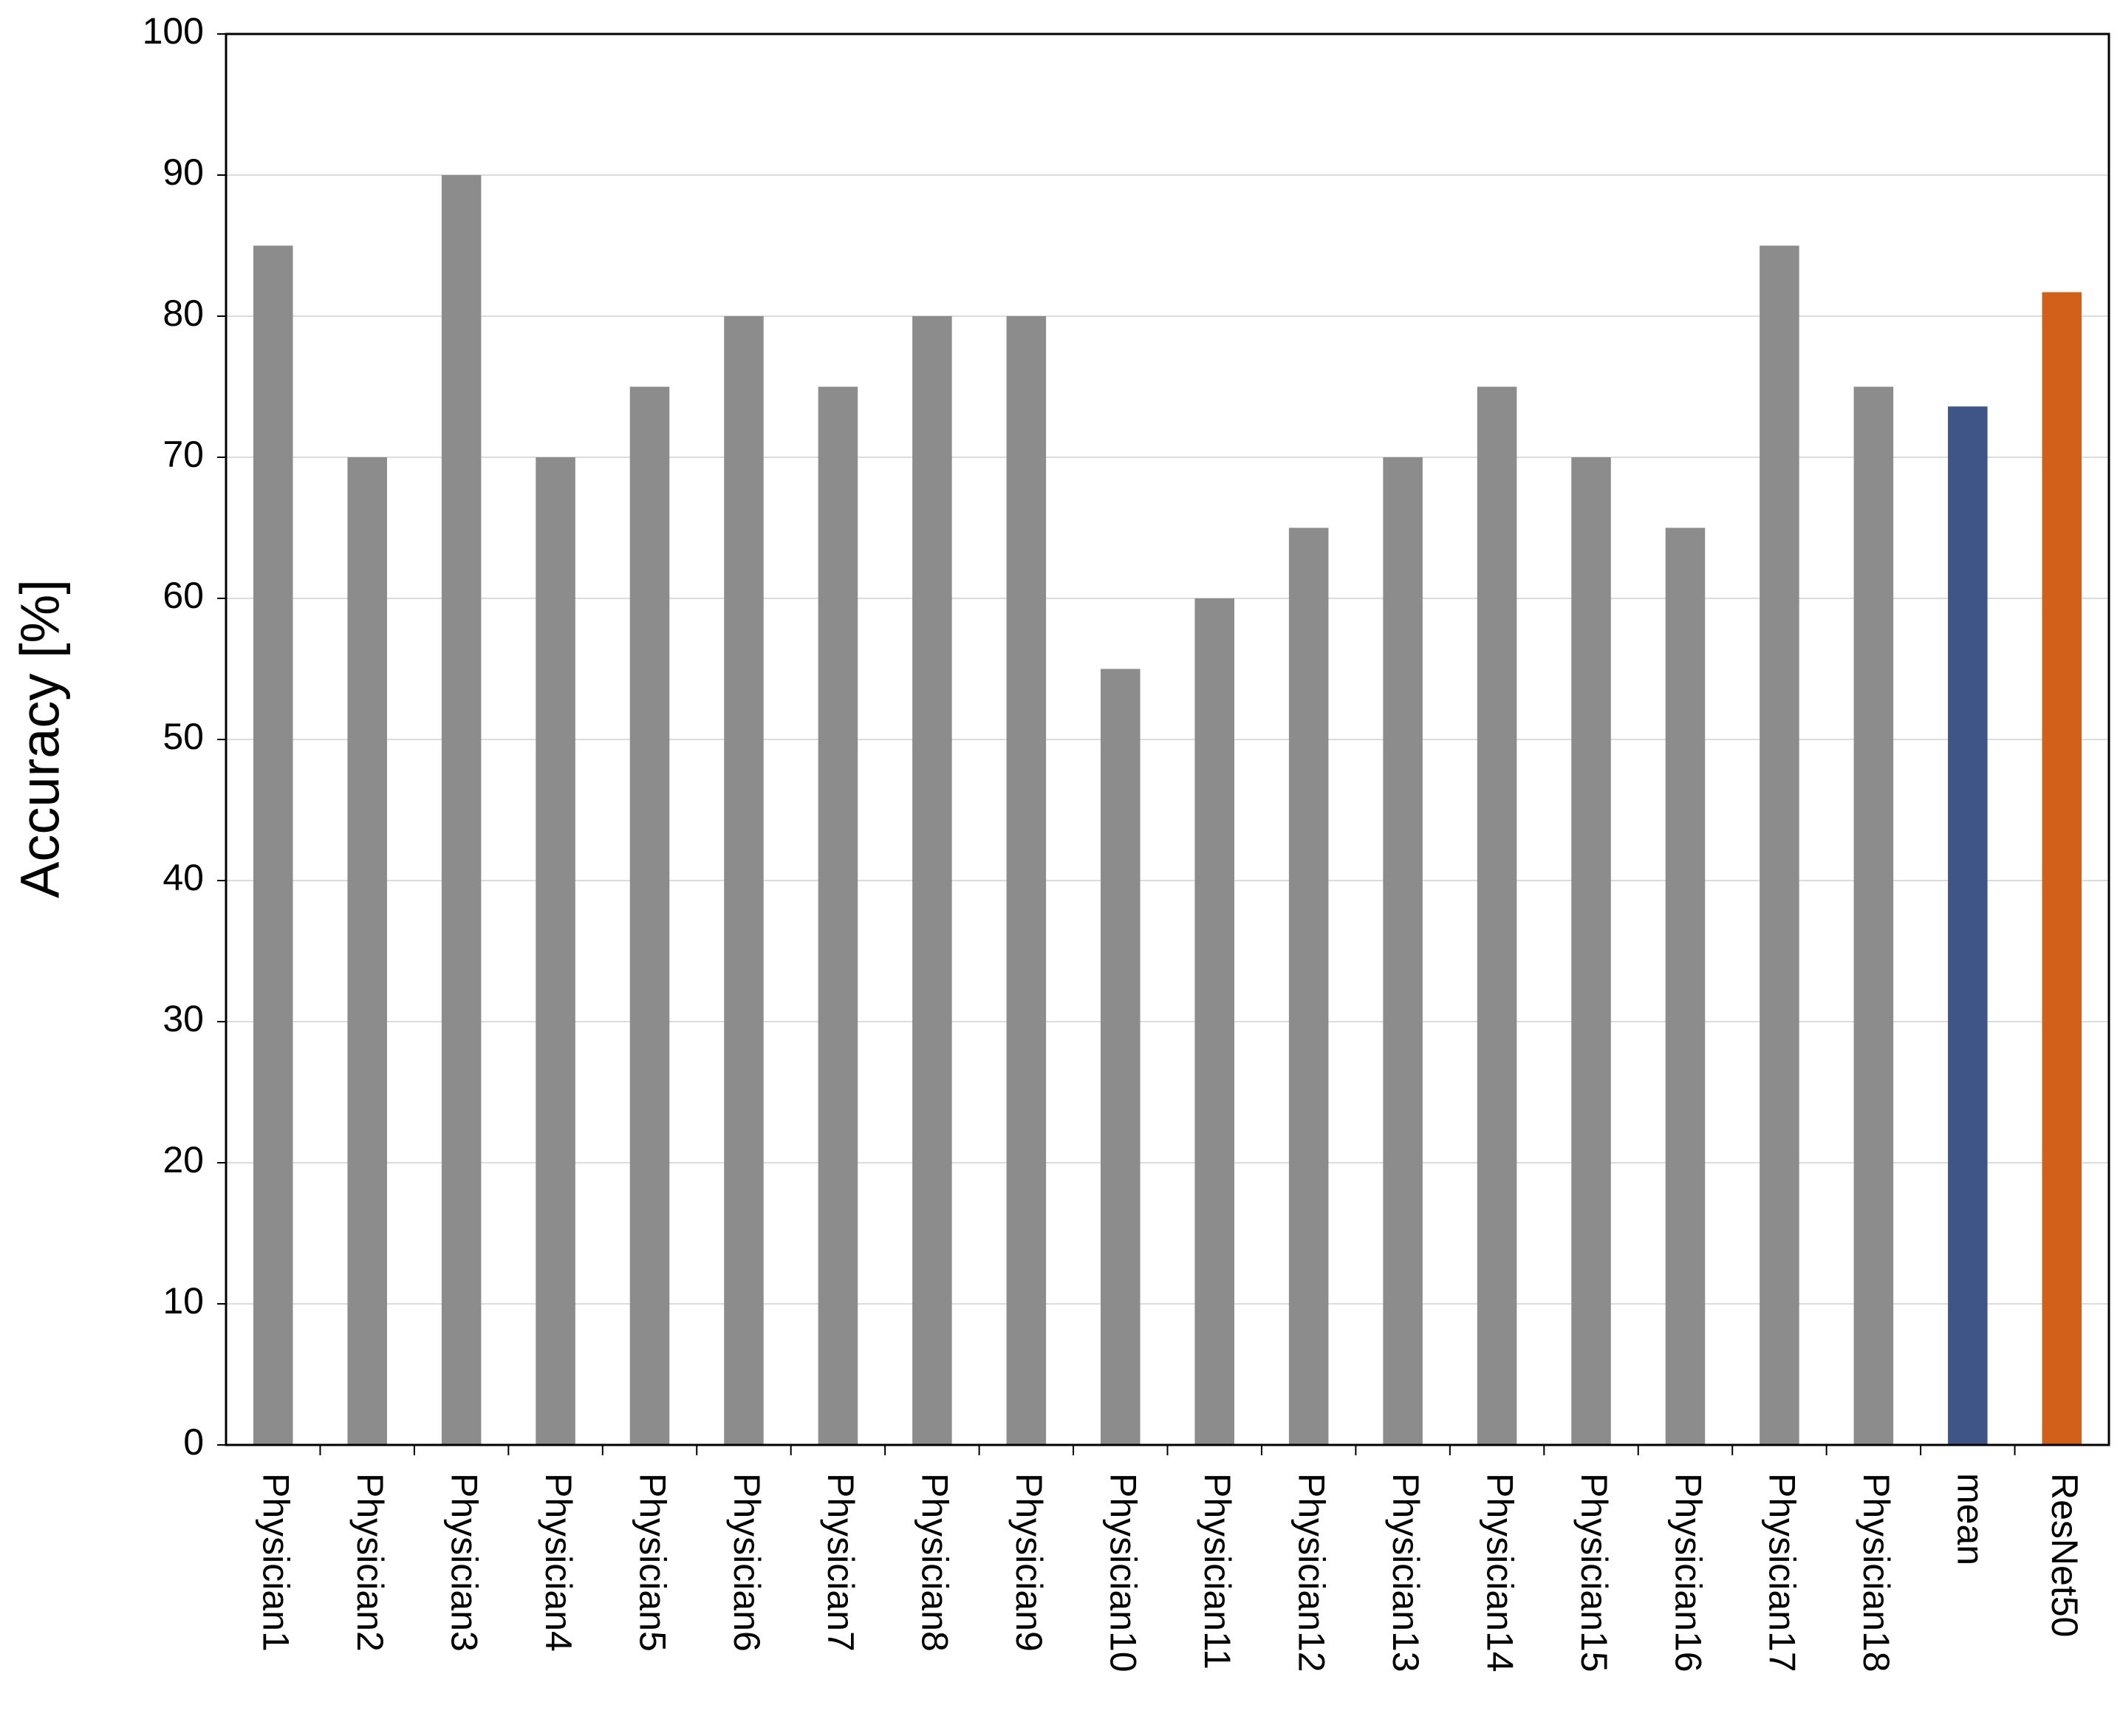  Describe the element at coordinates (559, 1562) in the screenshot. I see `x-tick-label: Physician4` at that location.